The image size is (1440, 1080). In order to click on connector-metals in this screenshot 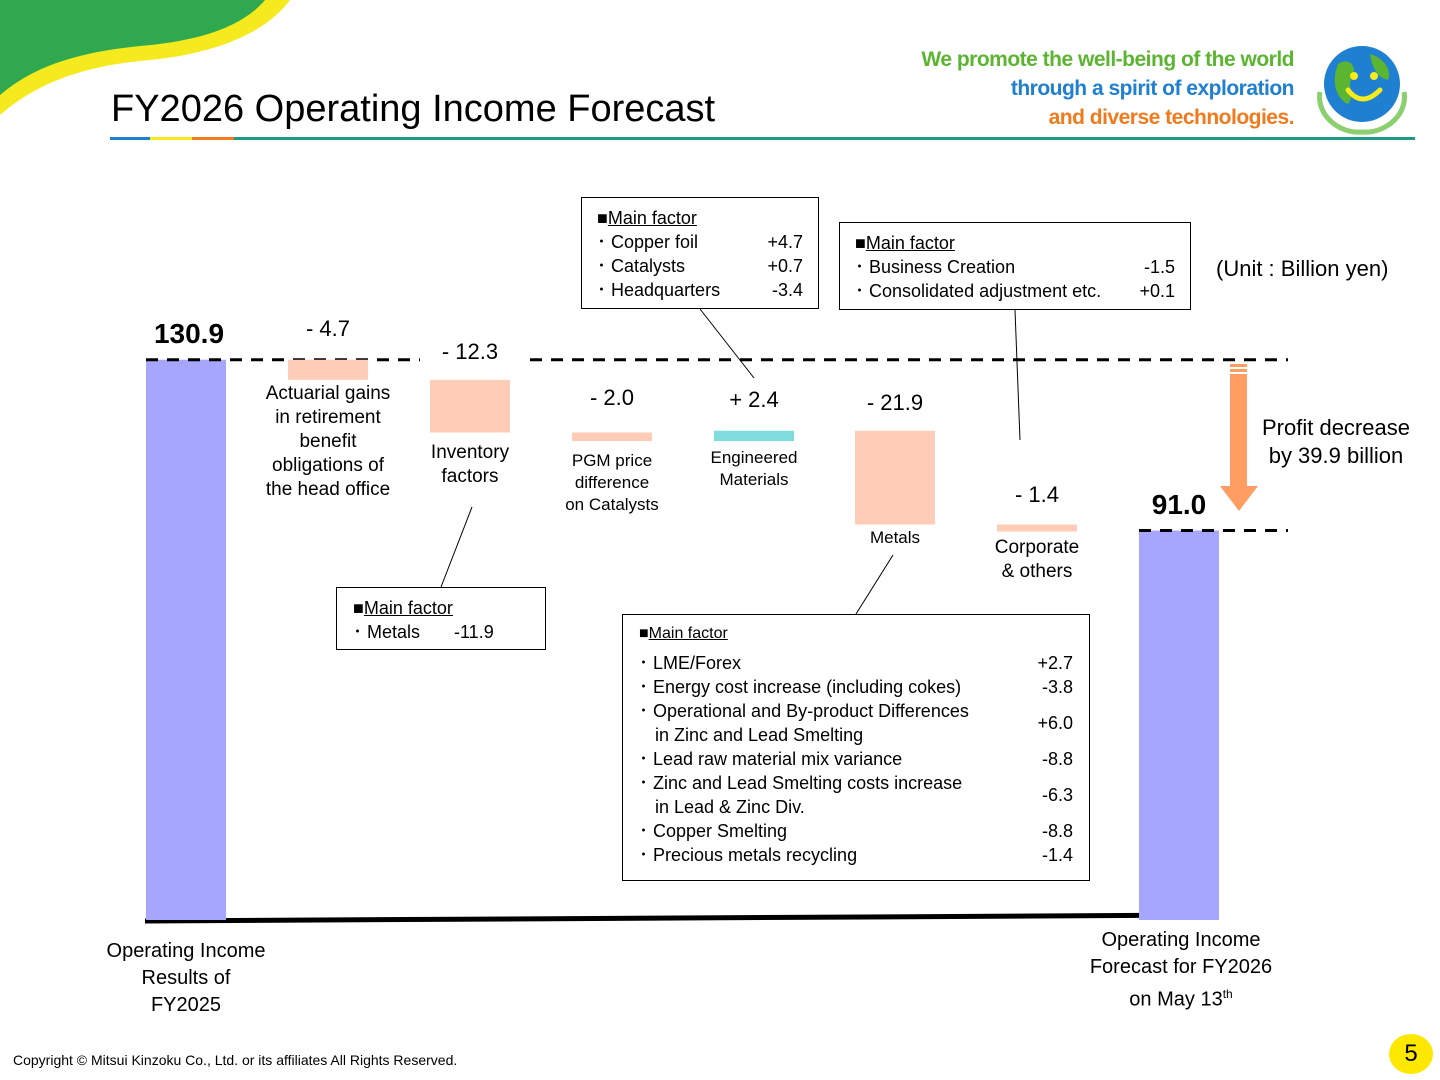, I will do `click(874, 584)`.